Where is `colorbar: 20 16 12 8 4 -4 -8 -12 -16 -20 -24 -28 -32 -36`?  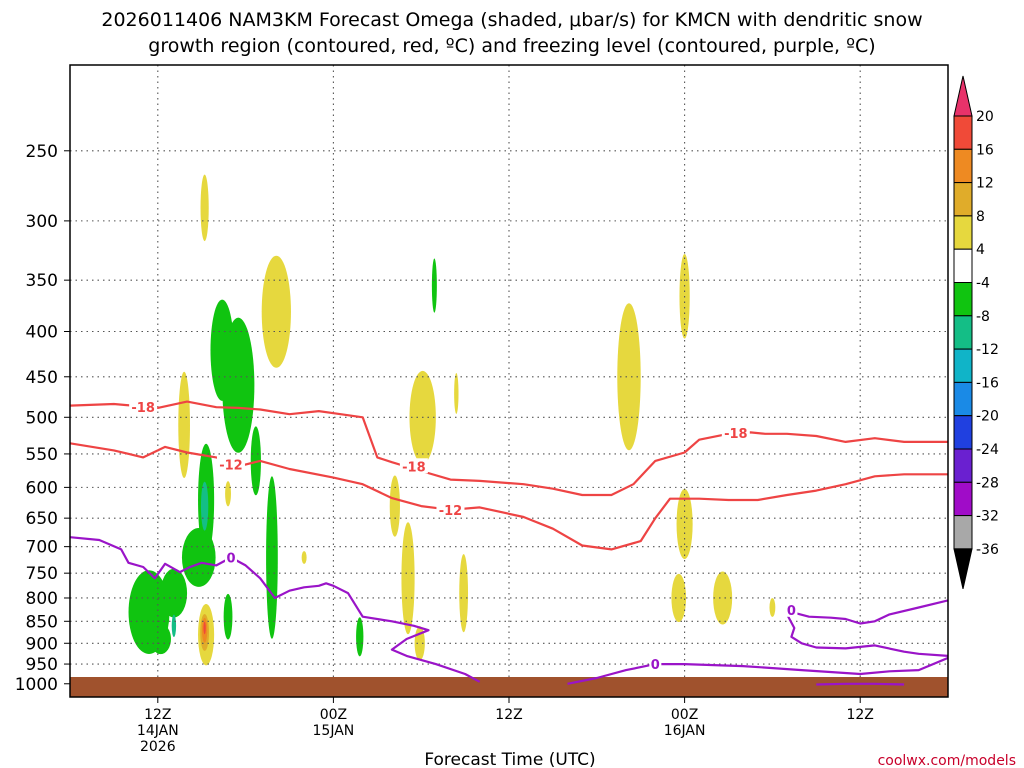
colorbar: 20 16 12 8 4 -4 -8 -12 -16 -20 -24 -28 -32 -36 is located at coordinates (976, 332).